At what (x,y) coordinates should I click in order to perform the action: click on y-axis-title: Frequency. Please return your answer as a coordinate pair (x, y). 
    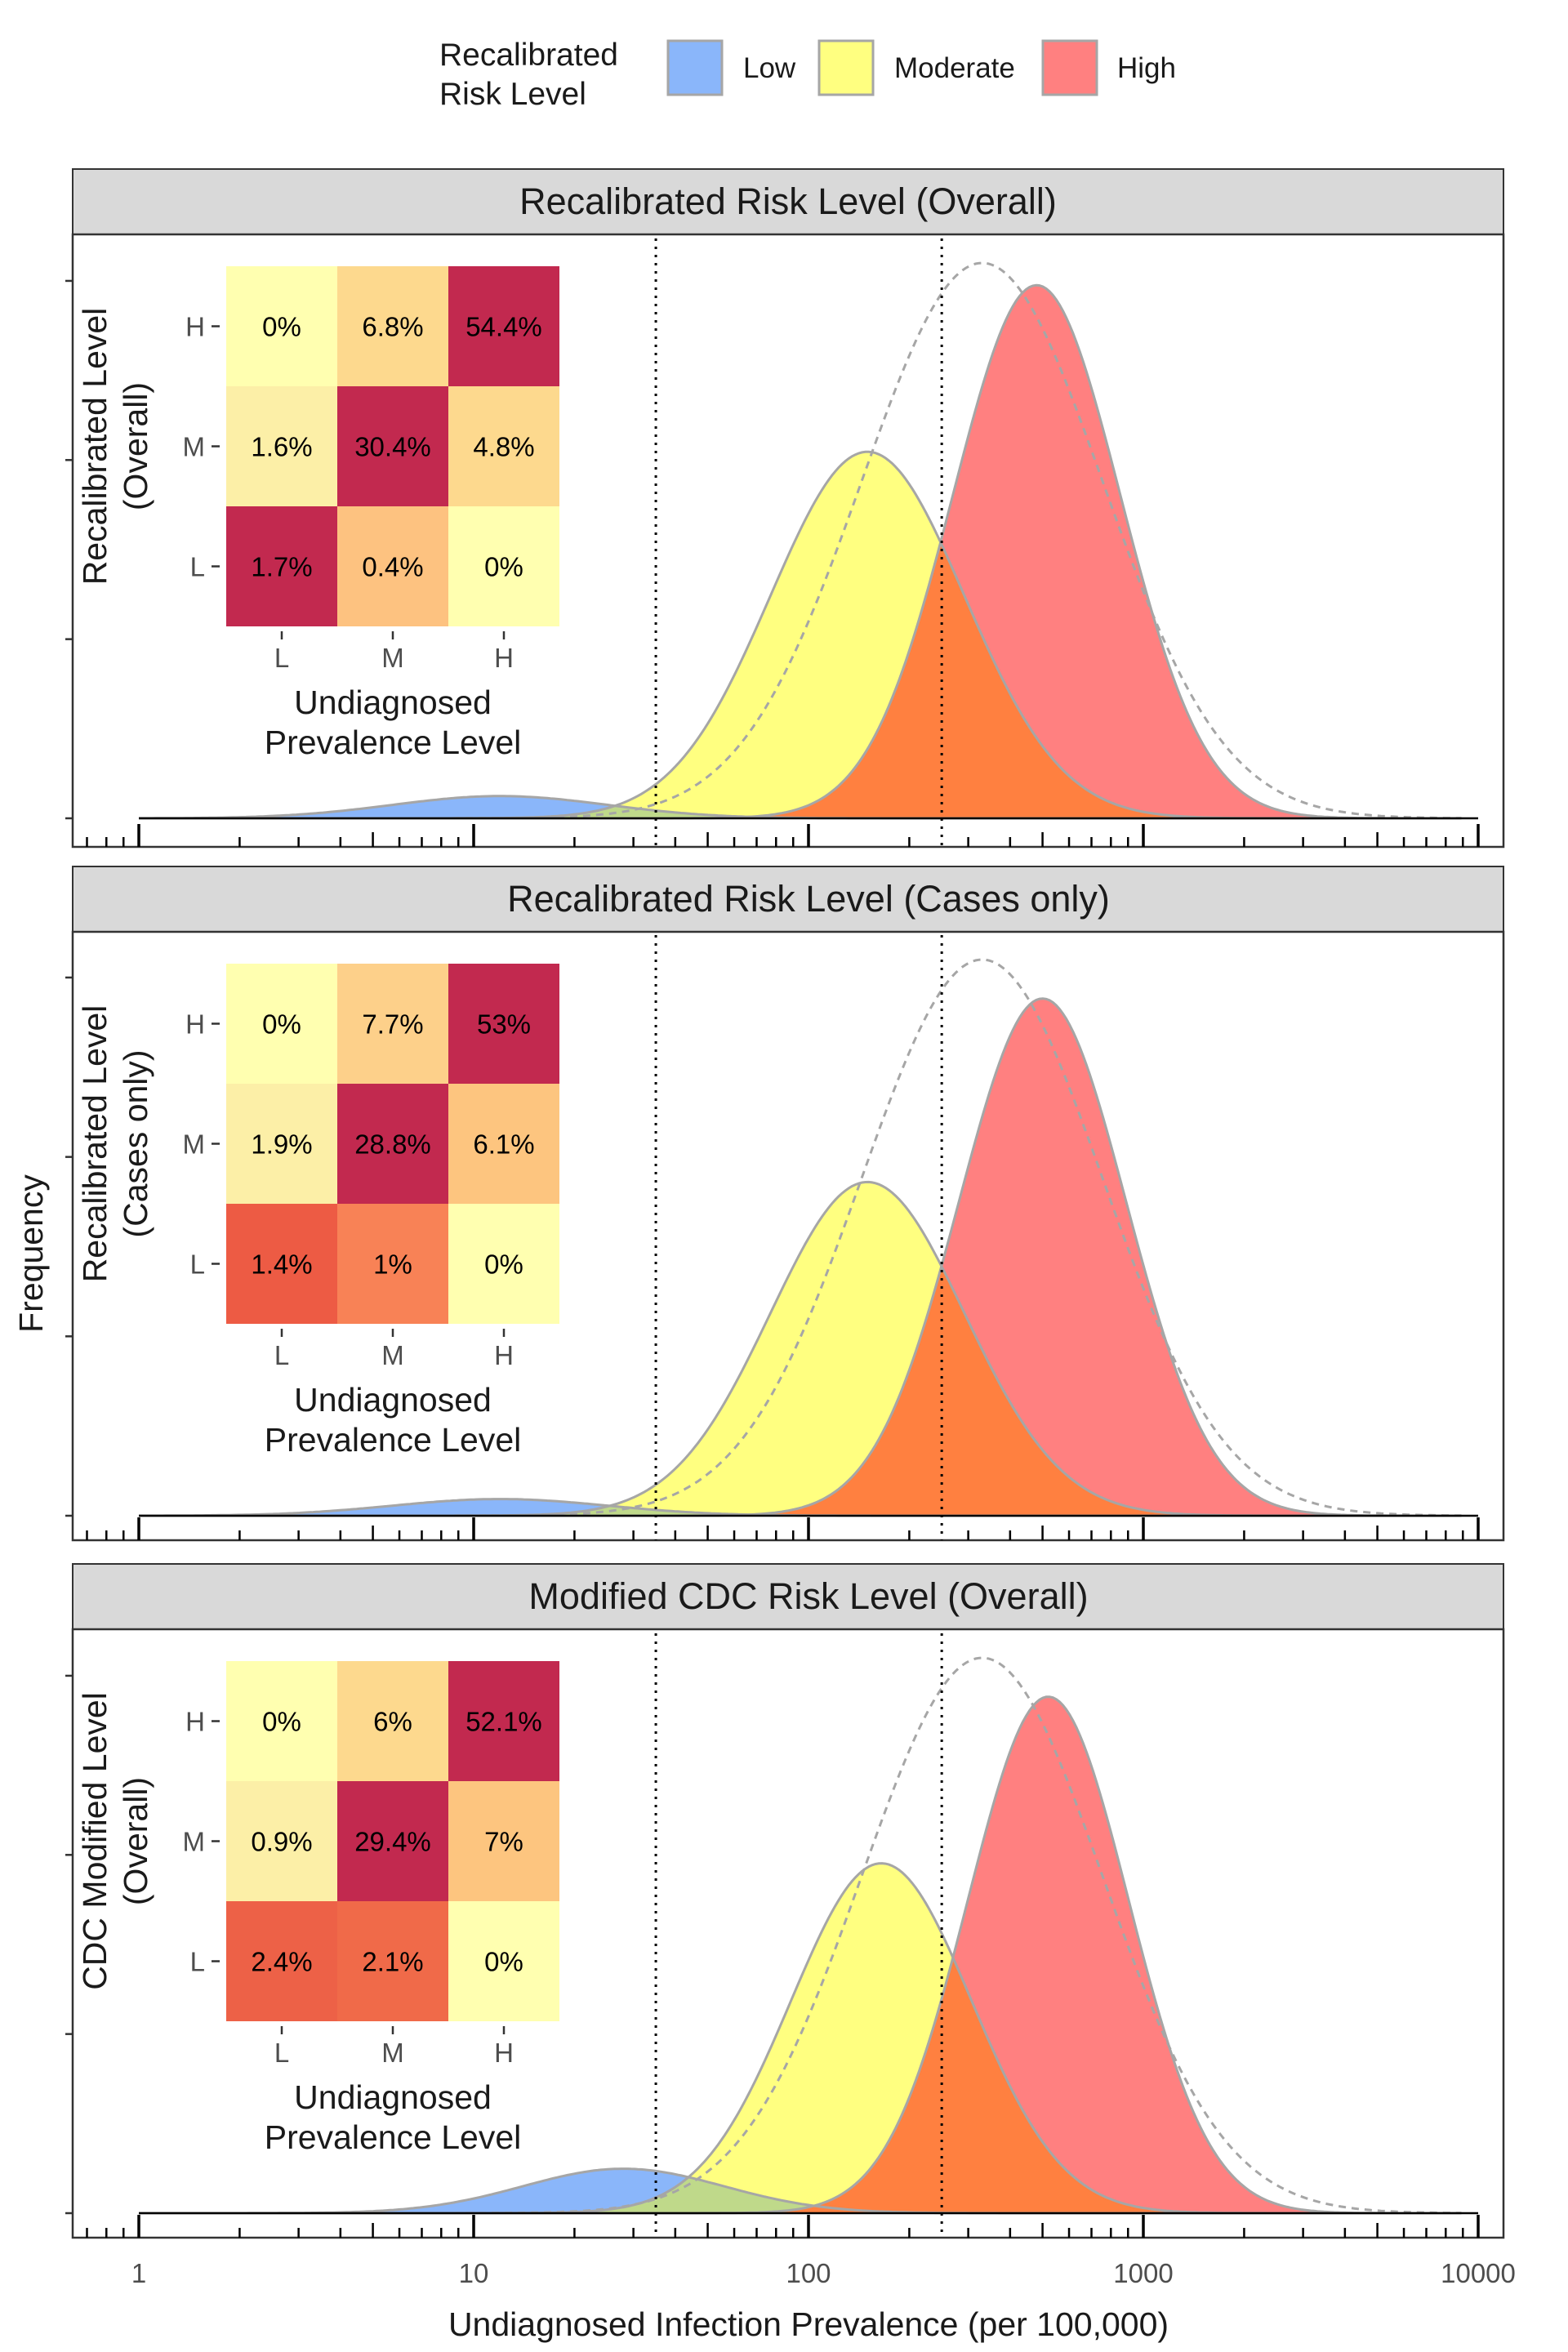
    Looking at the image, I should click on (31, 1253).